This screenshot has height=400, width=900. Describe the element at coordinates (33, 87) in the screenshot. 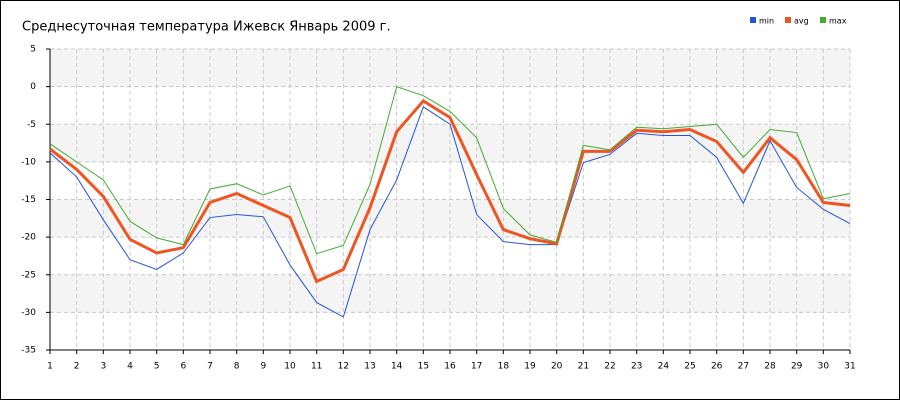

I see `y-tick-label: 0` at that location.